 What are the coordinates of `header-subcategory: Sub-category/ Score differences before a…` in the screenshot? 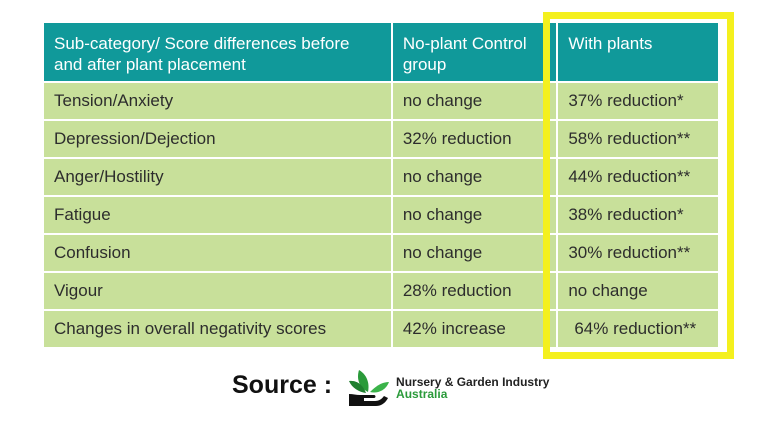 It's located at (217, 52).